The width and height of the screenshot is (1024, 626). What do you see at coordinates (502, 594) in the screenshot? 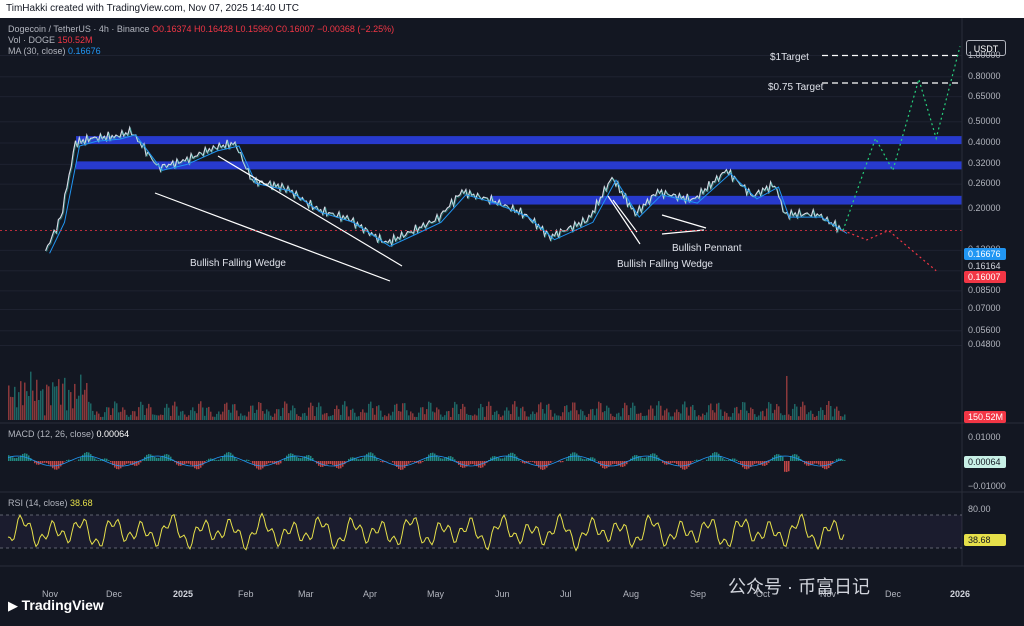
I see `time-tick-label: Jun` at bounding box center [502, 594].